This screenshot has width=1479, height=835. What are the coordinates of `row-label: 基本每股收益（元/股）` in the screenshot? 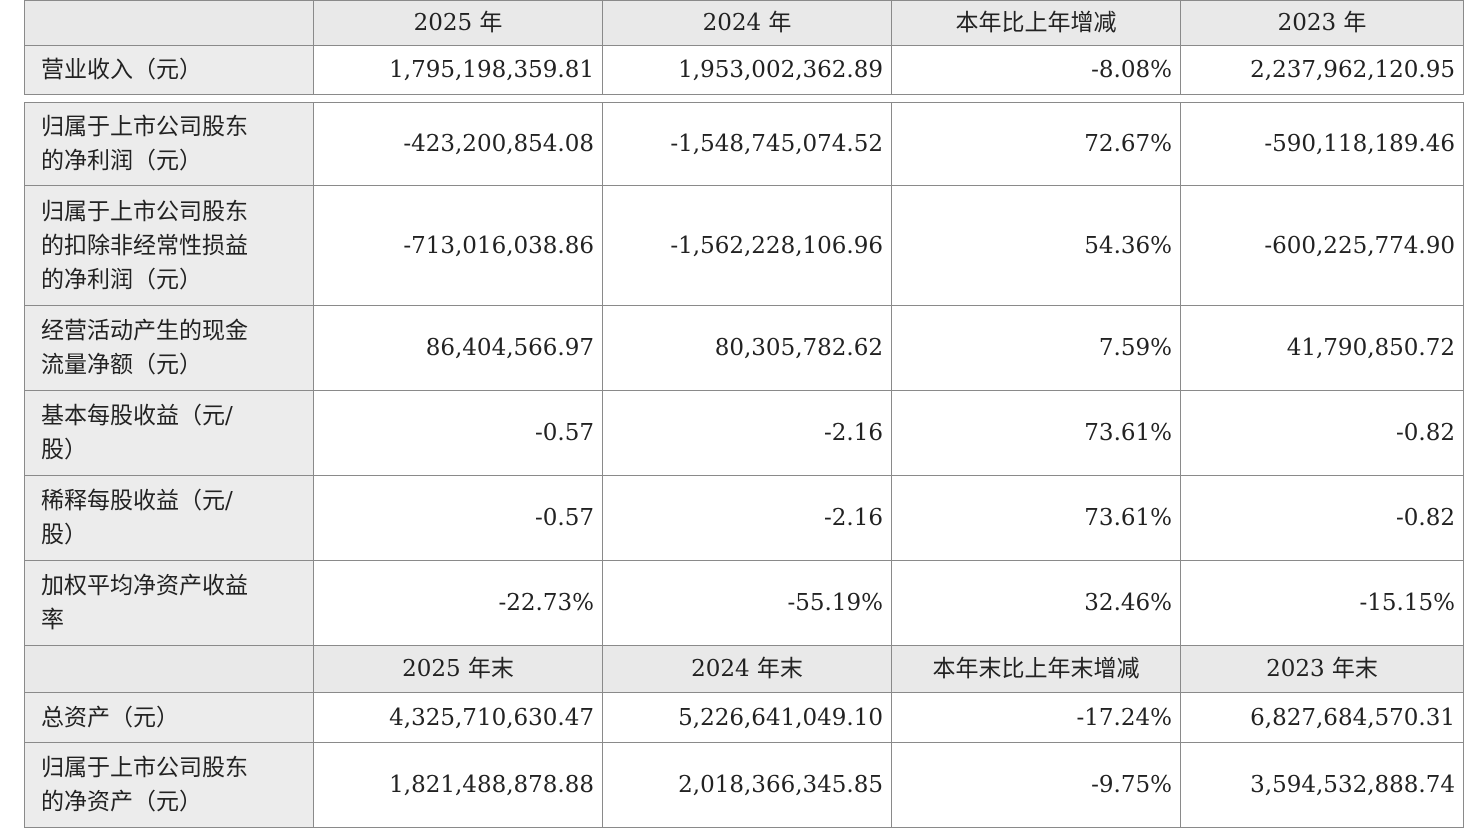 It's located at (169, 433).